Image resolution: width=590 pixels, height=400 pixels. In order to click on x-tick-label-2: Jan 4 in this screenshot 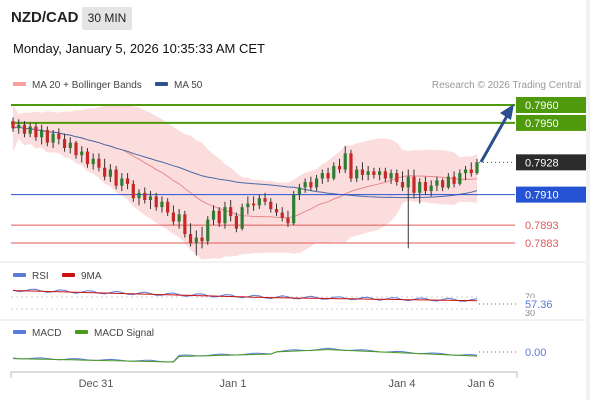, I will do `click(402, 384)`.